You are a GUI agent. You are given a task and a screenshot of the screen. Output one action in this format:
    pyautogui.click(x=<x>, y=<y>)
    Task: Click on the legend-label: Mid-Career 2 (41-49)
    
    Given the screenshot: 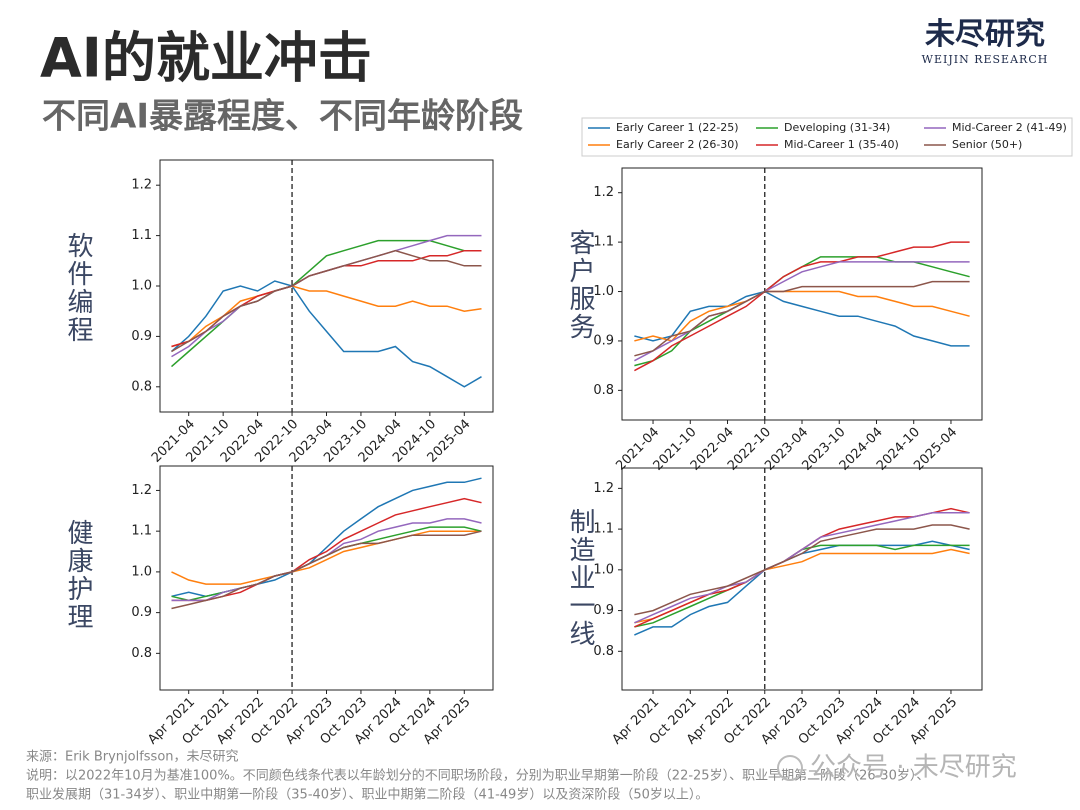 What is the action you would take?
    pyautogui.click(x=1009, y=127)
    